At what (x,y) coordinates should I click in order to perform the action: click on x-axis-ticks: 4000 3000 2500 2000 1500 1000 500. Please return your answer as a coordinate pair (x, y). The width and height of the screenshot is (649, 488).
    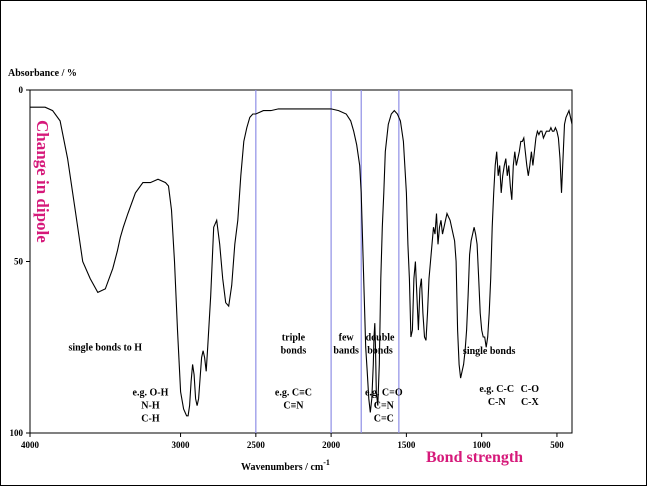
    Looking at the image, I should click on (292, 441).